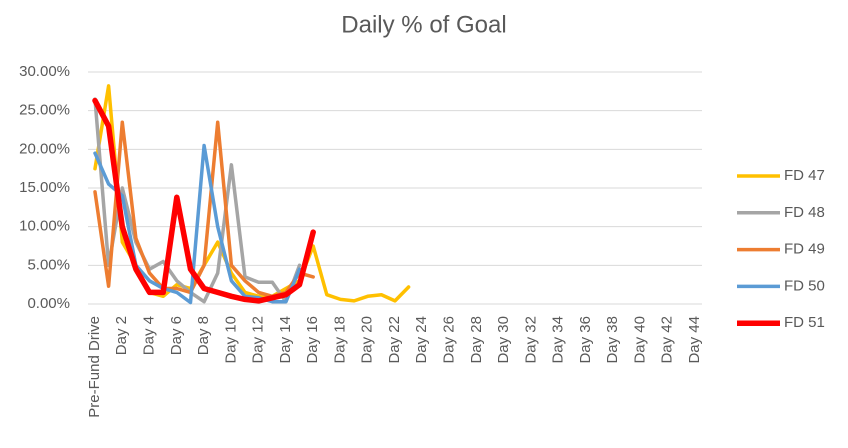 This screenshot has width=848, height=448. I want to click on x-tick-label: Day 12, so click(258, 340).